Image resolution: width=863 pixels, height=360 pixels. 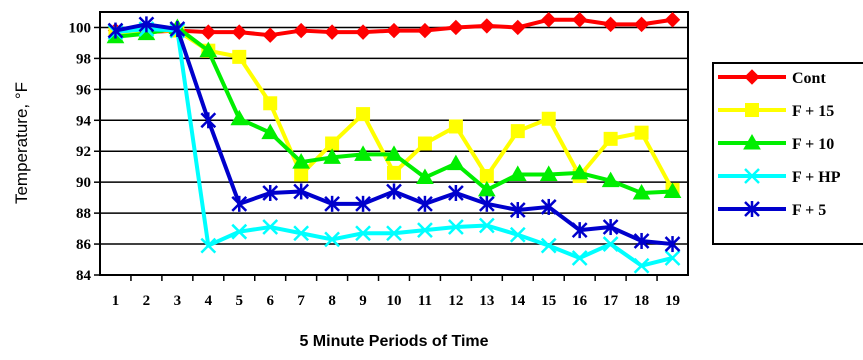 What do you see at coordinates (772, 78) in the screenshot?
I see `legend-item: Cont` at bounding box center [772, 78].